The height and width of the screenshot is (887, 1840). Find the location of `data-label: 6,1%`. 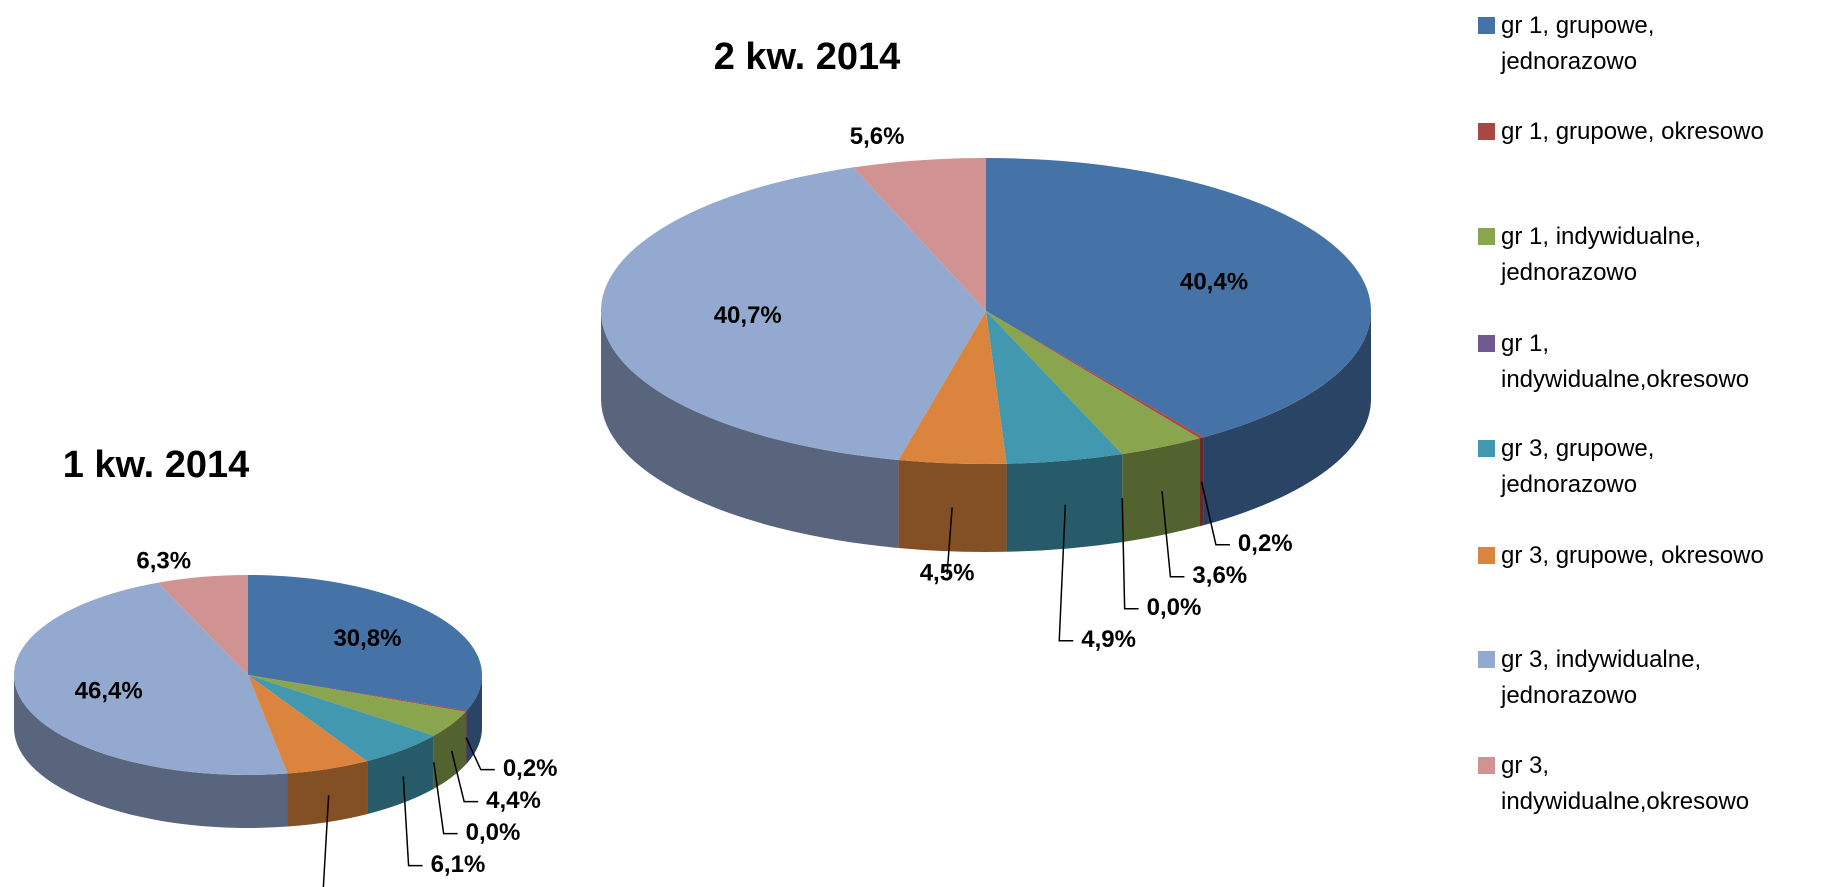

data-label: 6,1% is located at coordinates (458, 864).